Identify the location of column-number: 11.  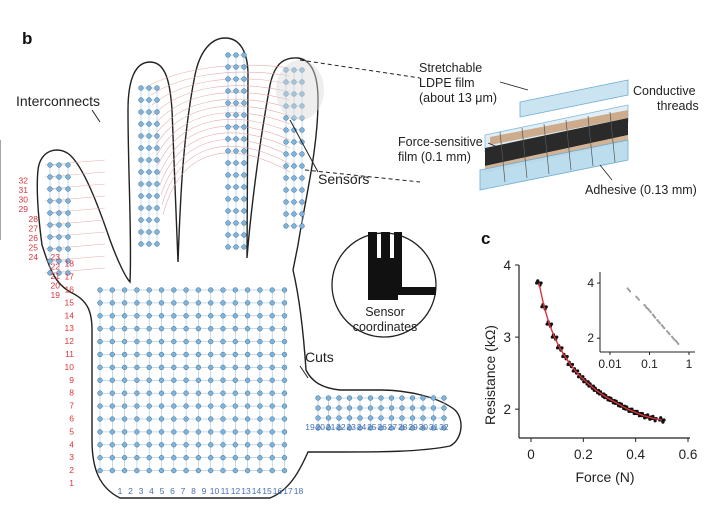
(225, 491).